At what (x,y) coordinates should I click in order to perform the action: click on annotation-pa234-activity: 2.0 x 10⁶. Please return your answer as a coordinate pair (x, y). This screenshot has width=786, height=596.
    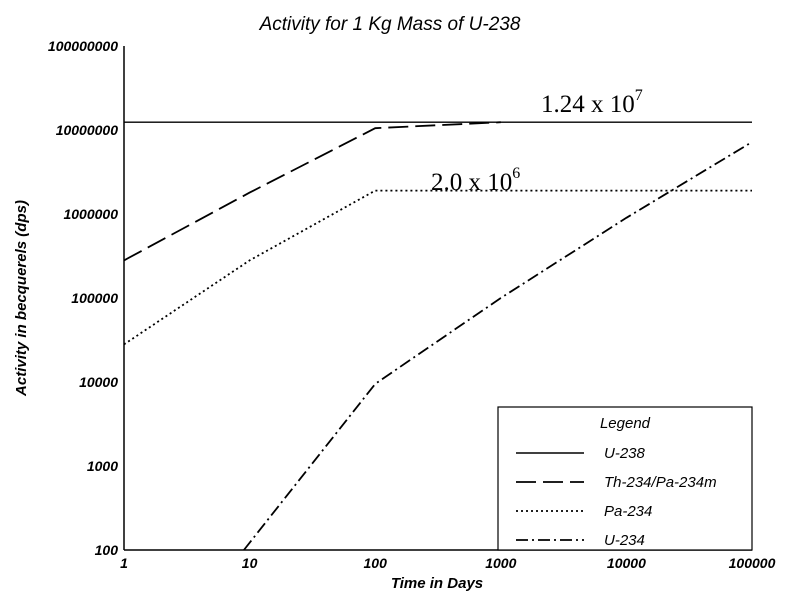
    Looking at the image, I should click on (475, 180).